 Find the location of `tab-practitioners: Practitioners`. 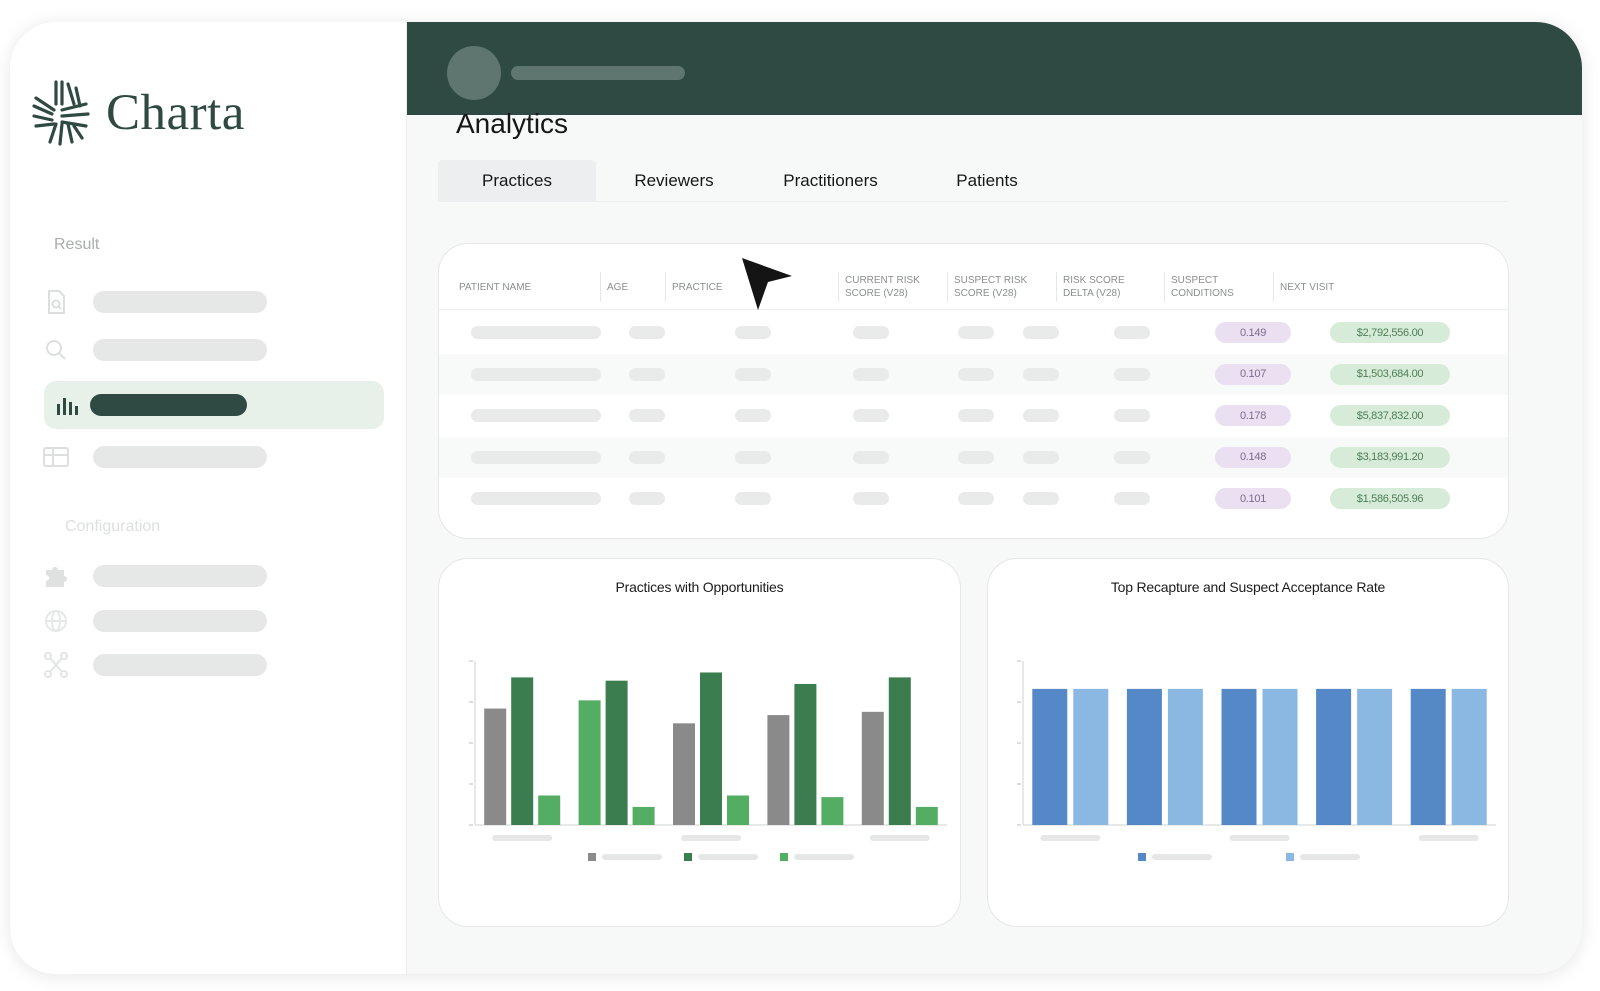

tab-practitioners: Practitioners is located at coordinates (830, 180).